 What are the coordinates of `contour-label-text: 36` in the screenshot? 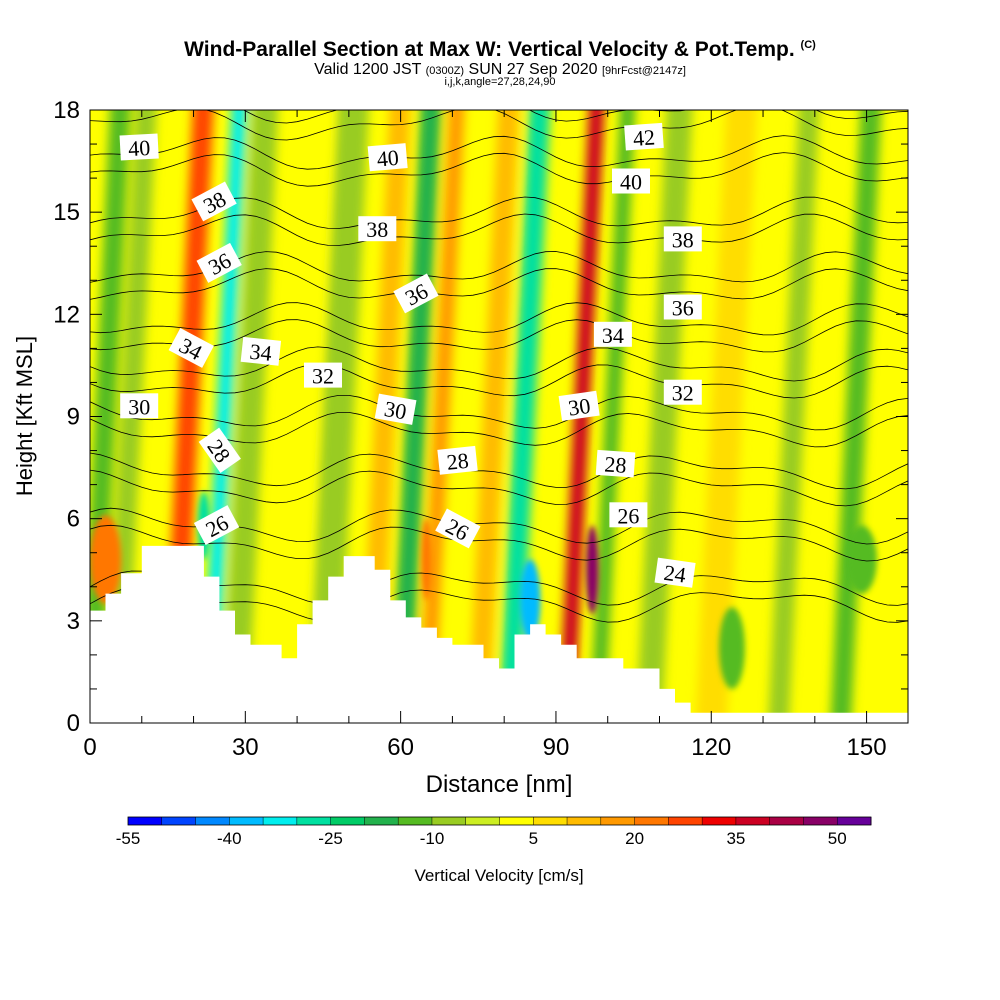 It's located at (683, 308).